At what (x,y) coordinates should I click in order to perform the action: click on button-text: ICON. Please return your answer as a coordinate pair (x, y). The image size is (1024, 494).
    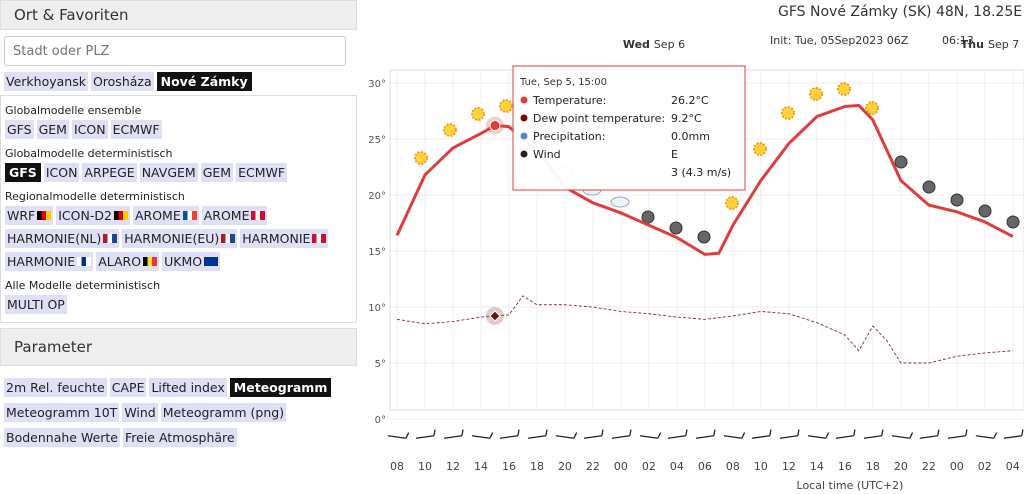
    Looking at the image, I should click on (61, 172).